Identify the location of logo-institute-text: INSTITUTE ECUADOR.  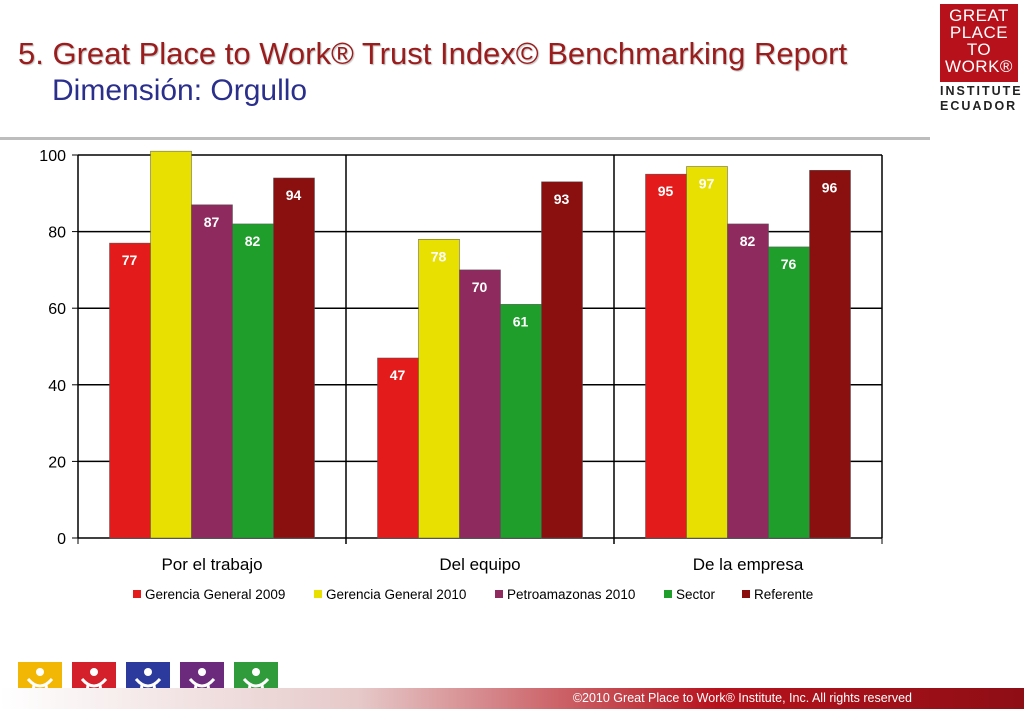
(981, 99).